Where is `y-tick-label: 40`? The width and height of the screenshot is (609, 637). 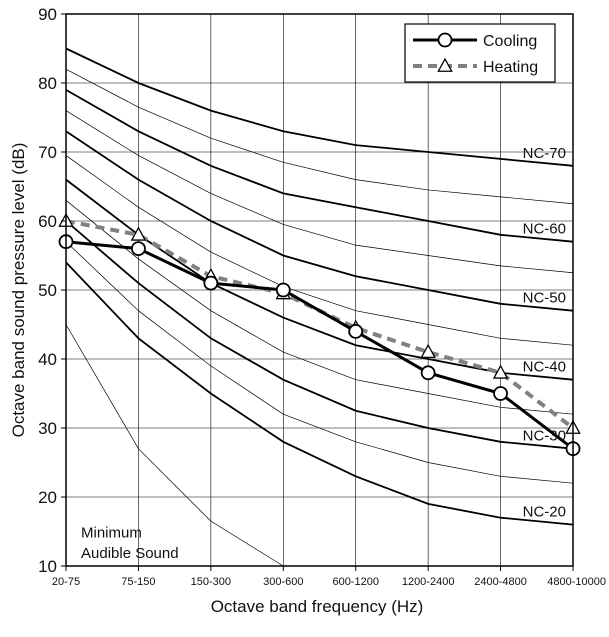 y-tick-label: 40 is located at coordinates (47, 359).